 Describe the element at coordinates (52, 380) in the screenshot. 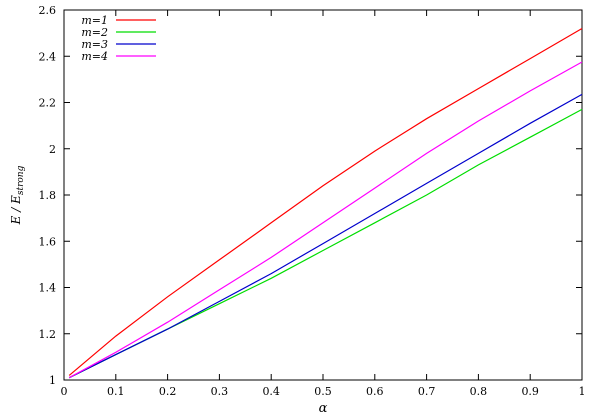

I see `y-tick-label: 1` at that location.